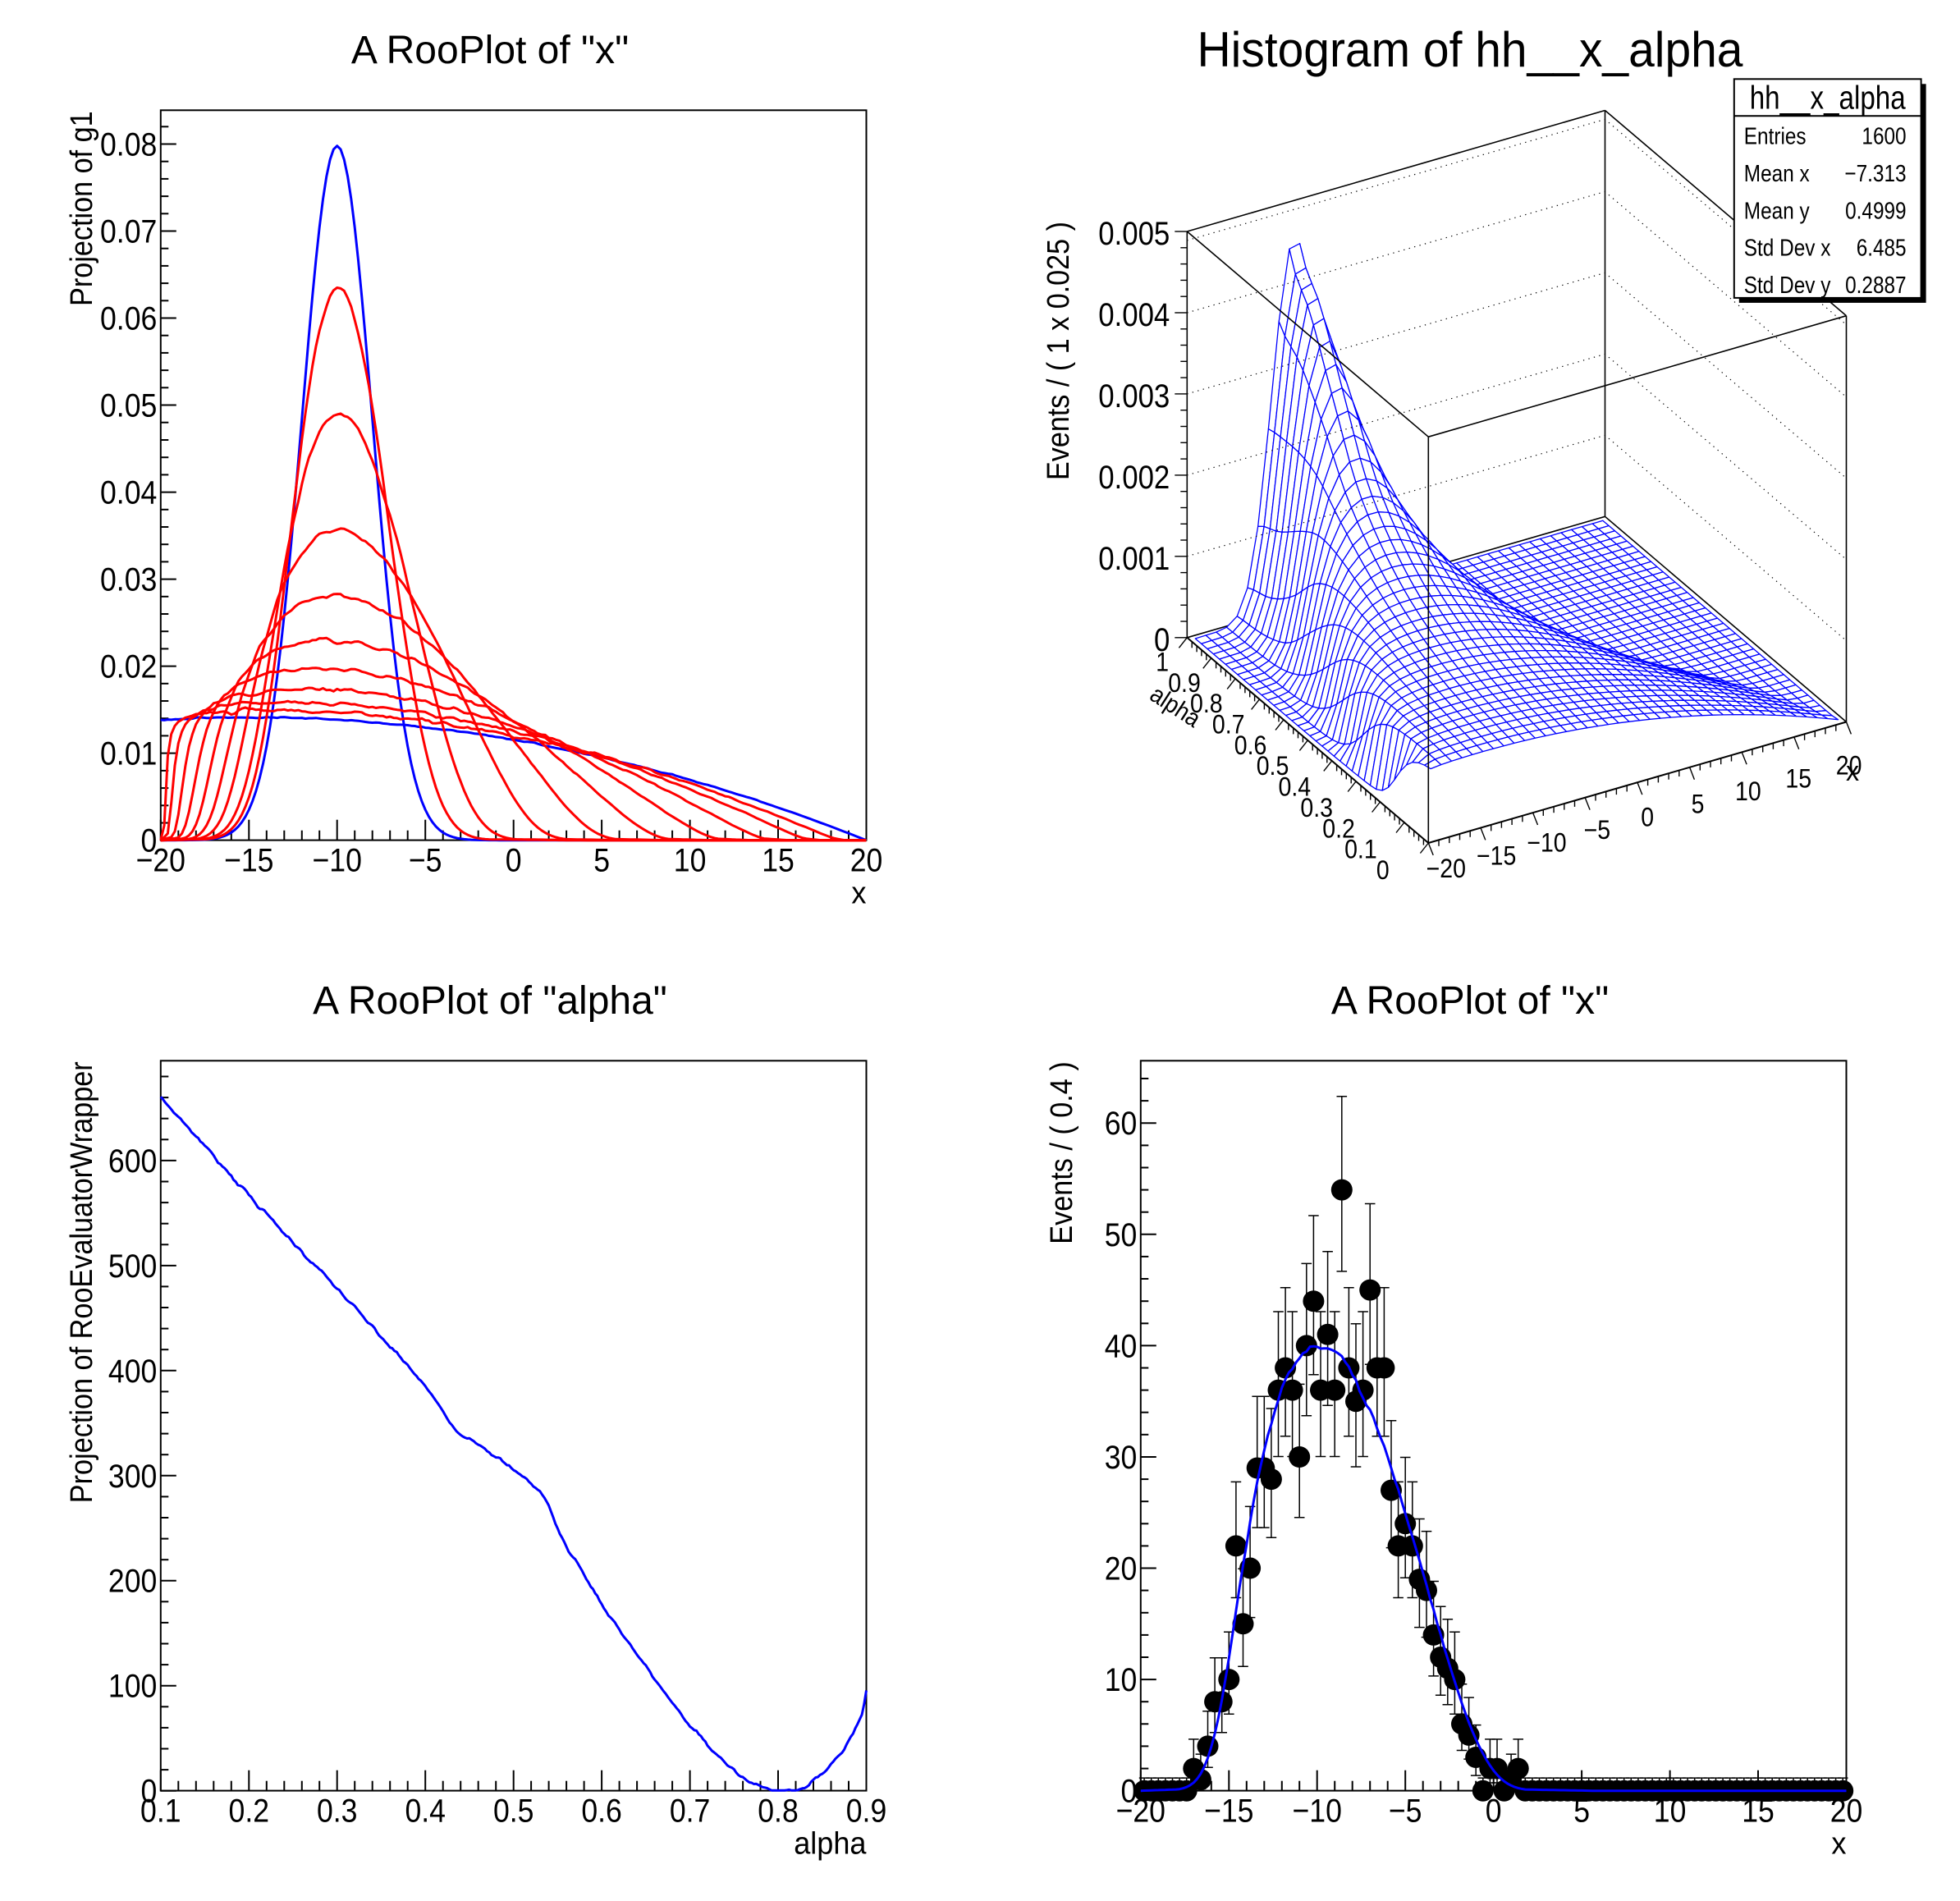  I want to click on svg-text: 100, so click(132, 1687).